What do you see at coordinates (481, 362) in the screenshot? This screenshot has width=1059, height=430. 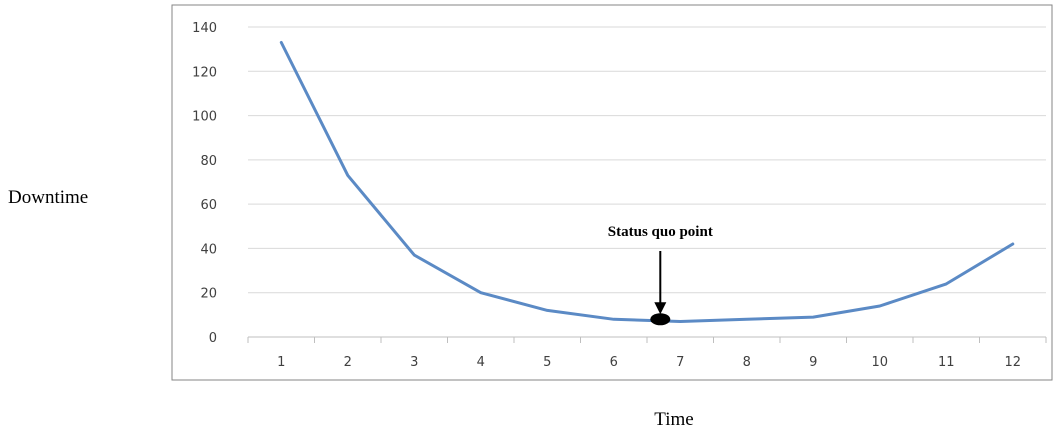 I see `x-tick-label: 4` at bounding box center [481, 362].